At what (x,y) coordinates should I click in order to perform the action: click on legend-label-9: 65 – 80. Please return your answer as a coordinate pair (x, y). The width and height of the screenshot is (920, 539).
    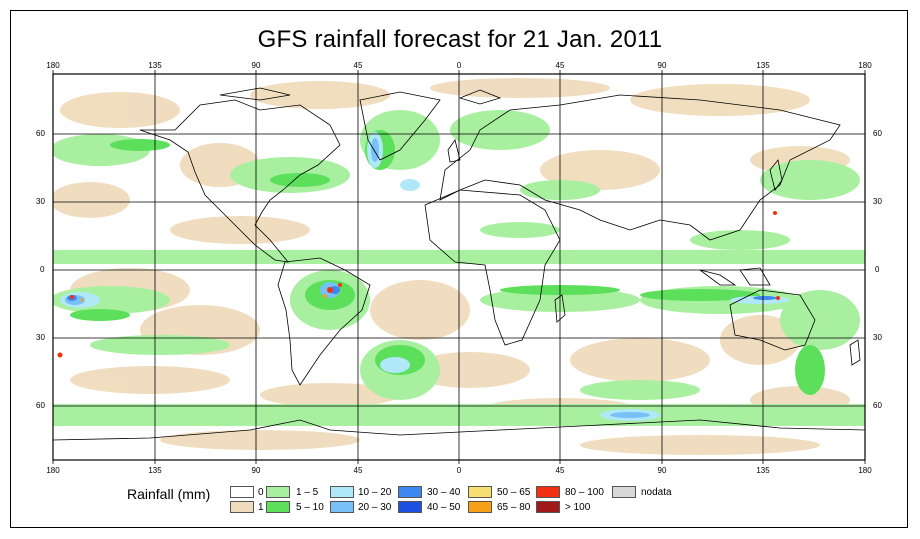
    Looking at the image, I should click on (514, 507).